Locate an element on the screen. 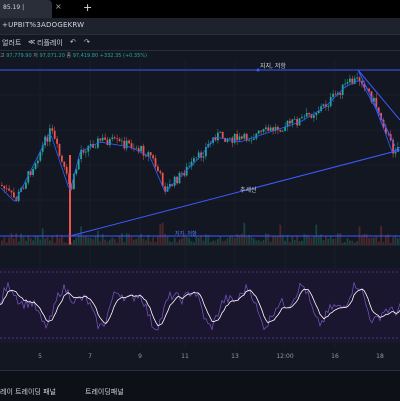 The image size is (400, 401). open-prefix: 고 is located at coordinates (2, 56).